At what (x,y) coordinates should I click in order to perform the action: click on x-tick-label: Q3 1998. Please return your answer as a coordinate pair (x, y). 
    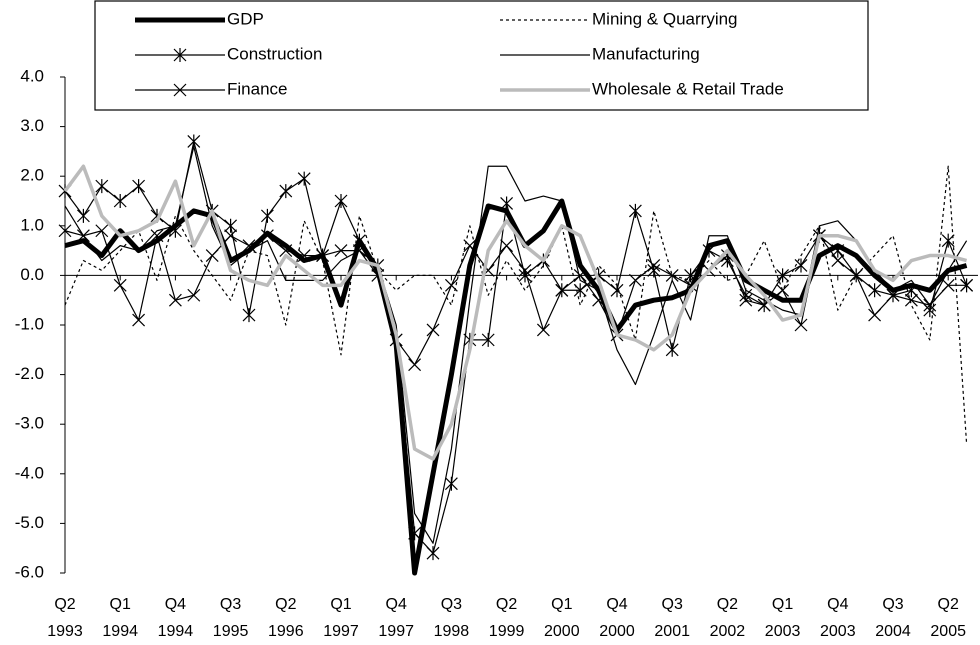
    Looking at the image, I should click on (451, 618).